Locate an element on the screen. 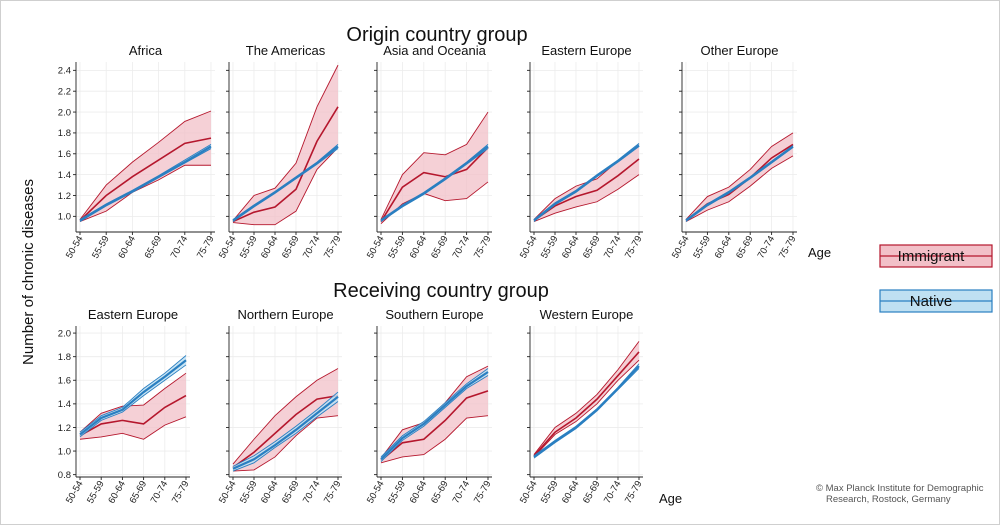  panel-5-eastern-europe-xtick-label-2: 60-64 is located at coordinates (117, 492).